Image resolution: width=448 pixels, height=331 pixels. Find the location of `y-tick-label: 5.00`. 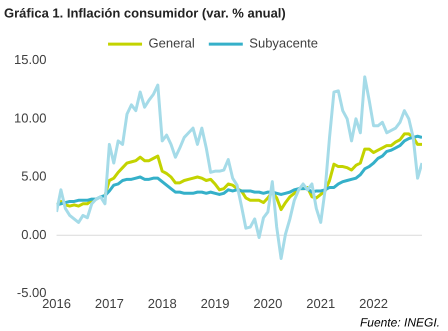

y-tick-label: 5.00 is located at coordinates (34, 176).